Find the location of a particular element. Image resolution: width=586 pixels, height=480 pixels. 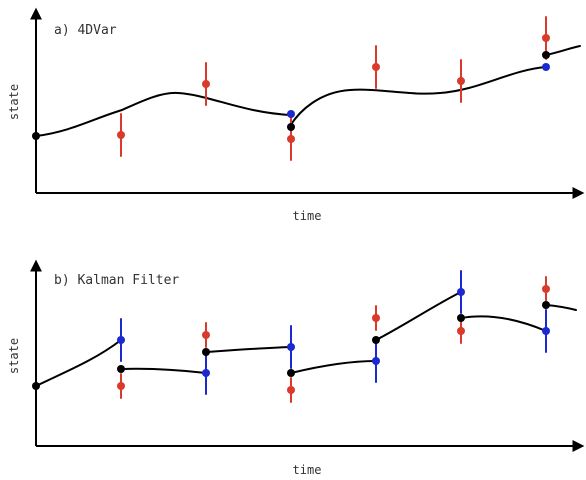

panel-a-x-label: time is located at coordinates (307, 216).